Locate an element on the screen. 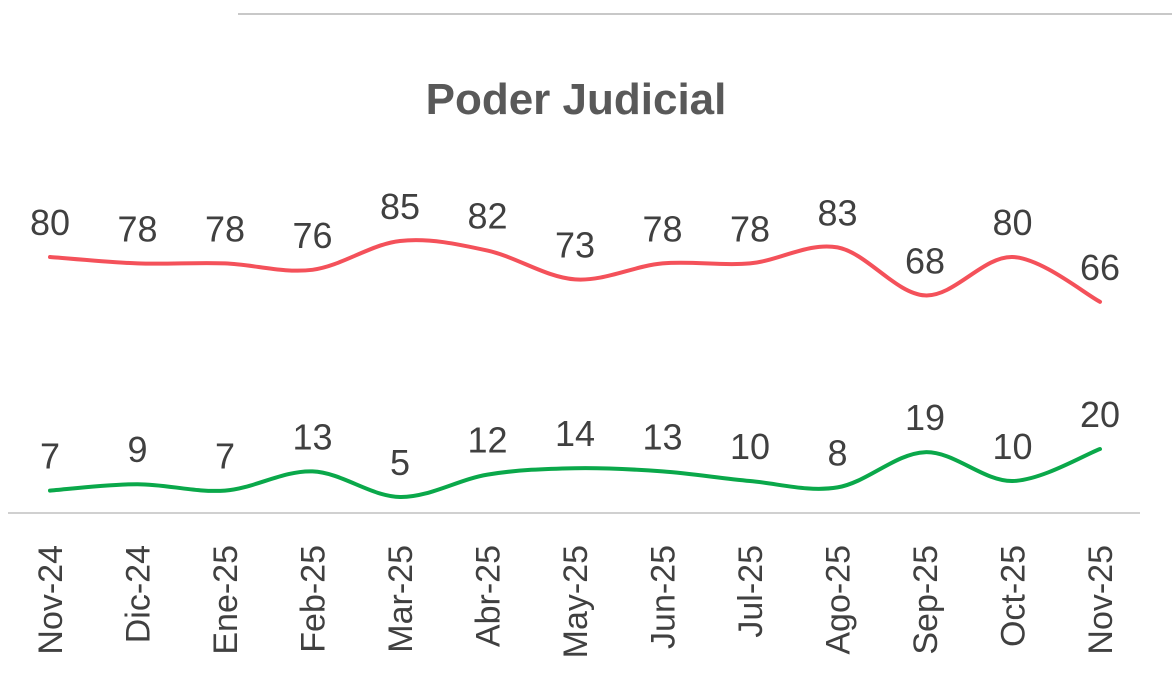  data-label: 12 is located at coordinates (487, 440).